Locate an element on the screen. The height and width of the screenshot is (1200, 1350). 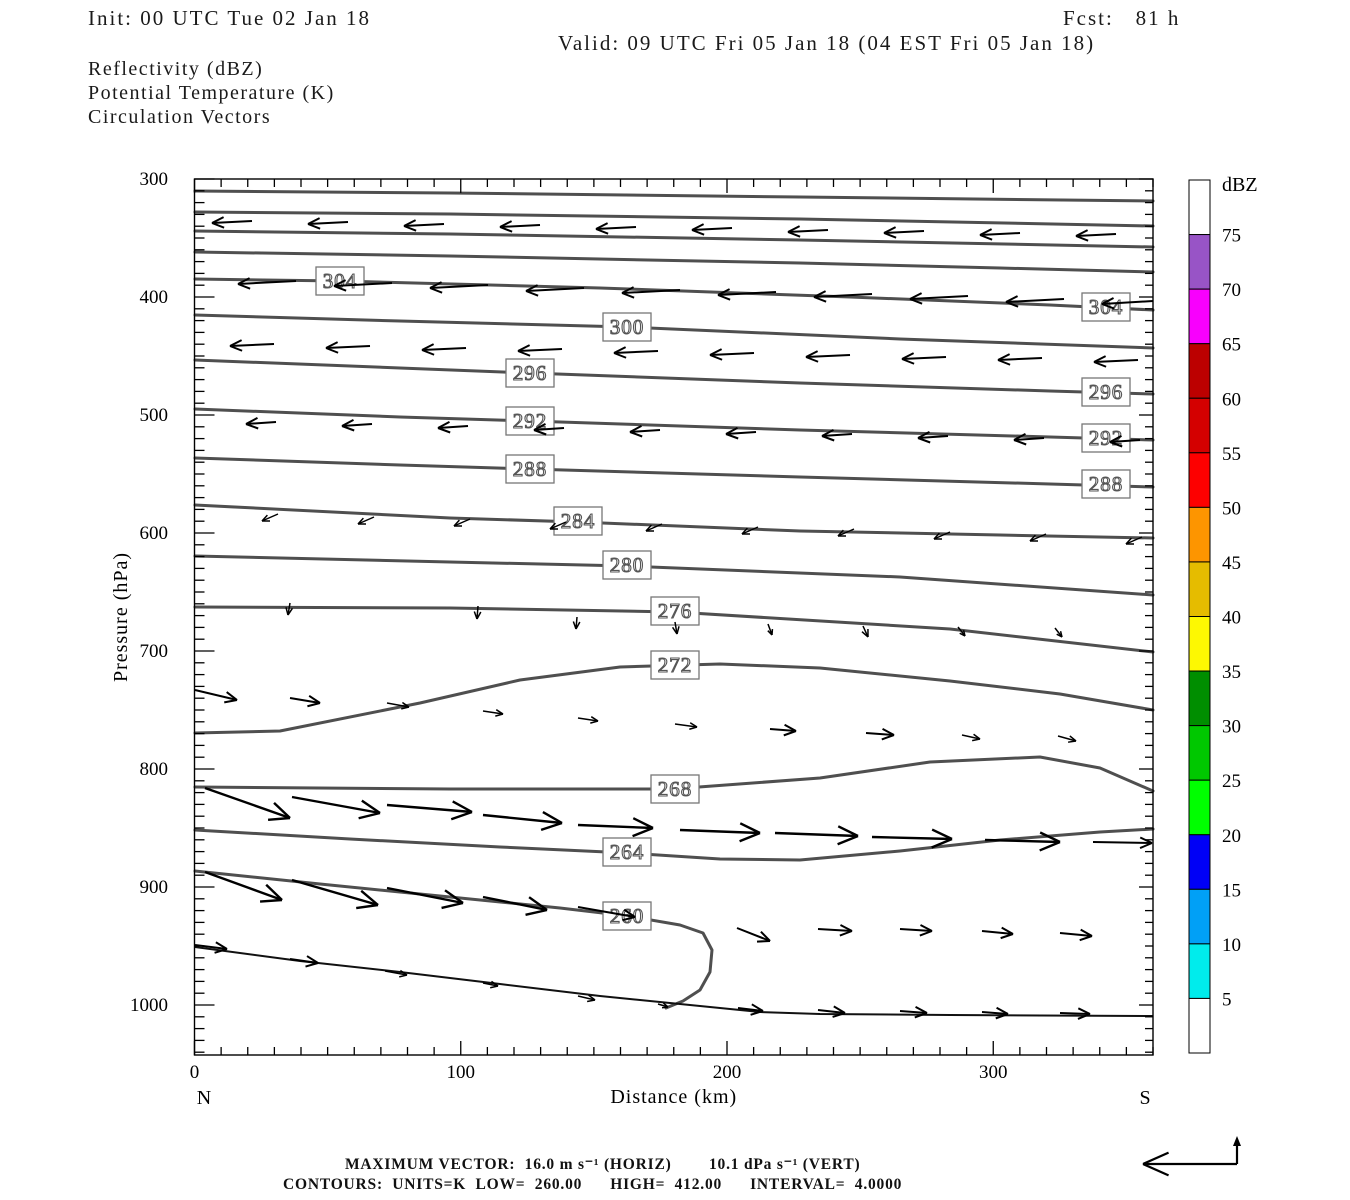
colorbar-label-30: 30 is located at coordinates (1231, 727).